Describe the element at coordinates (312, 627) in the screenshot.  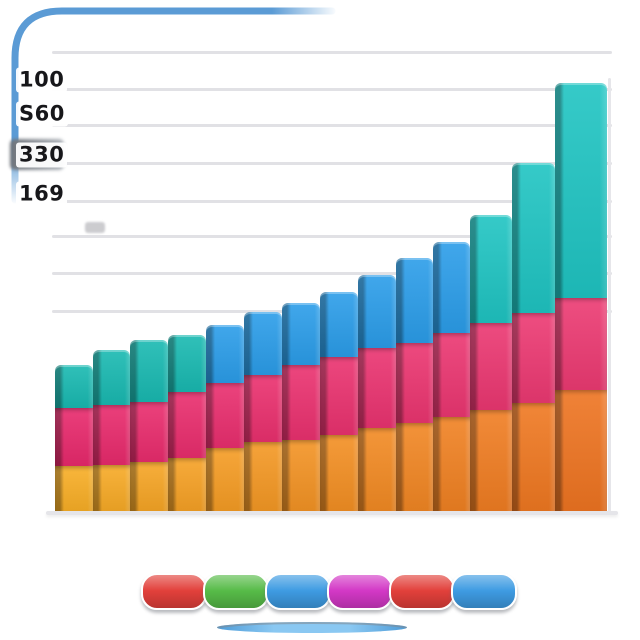
I see `legend-reflection-lens` at that location.